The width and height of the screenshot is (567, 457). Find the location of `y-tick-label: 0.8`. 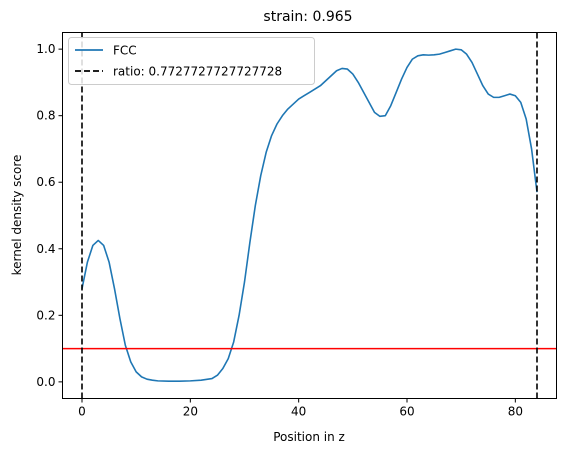

y-tick-label: 0.8 is located at coordinates (45, 116).